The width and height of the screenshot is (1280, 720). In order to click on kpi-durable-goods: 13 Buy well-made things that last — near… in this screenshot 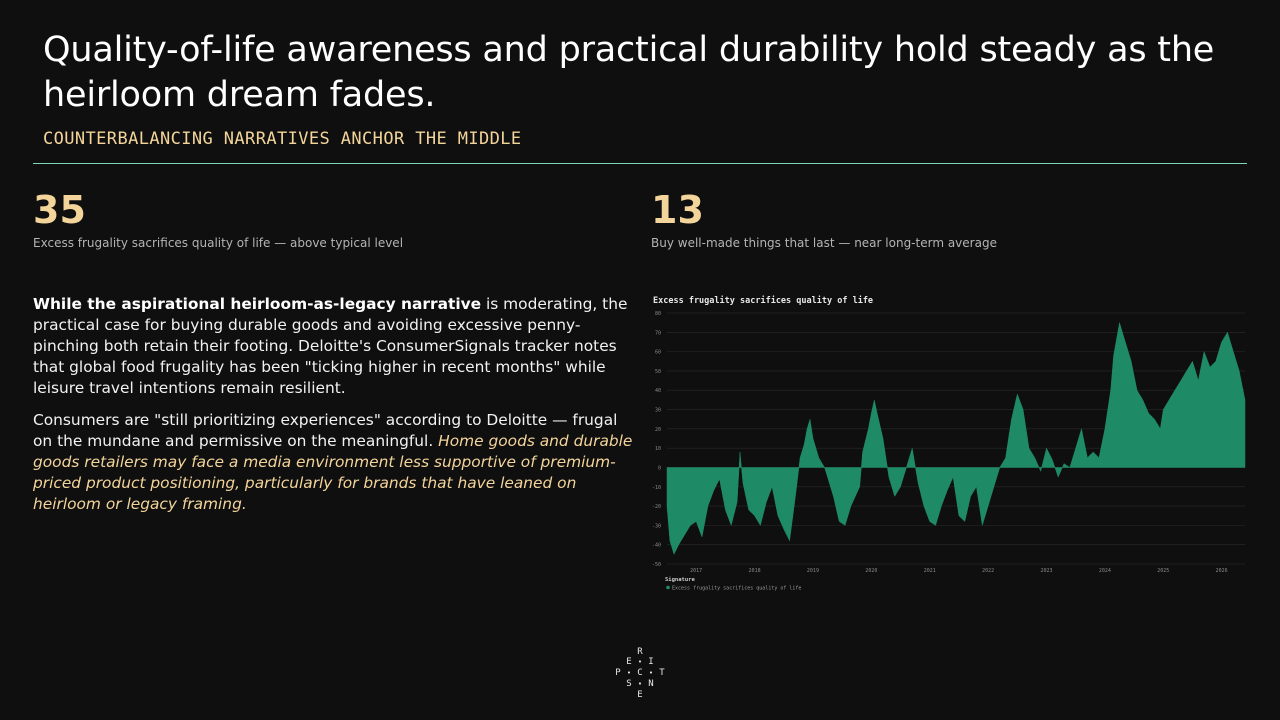, I will do `click(824, 219)`.